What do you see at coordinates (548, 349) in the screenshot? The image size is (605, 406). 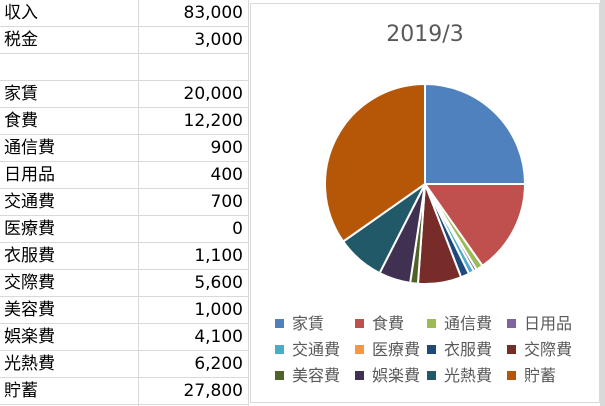 I see `legend-label: 交際費` at bounding box center [548, 349].